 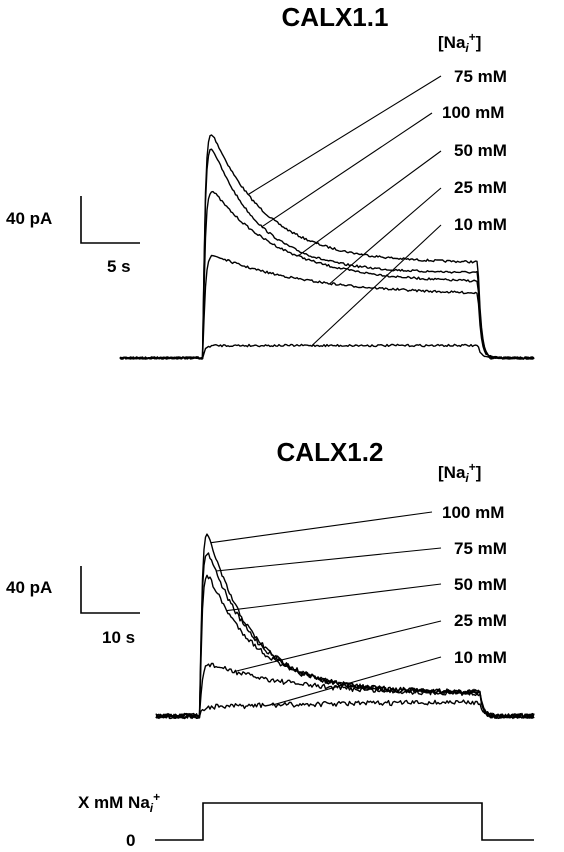 I want to click on panel-title: CALX1.1, so click(x=335, y=17).